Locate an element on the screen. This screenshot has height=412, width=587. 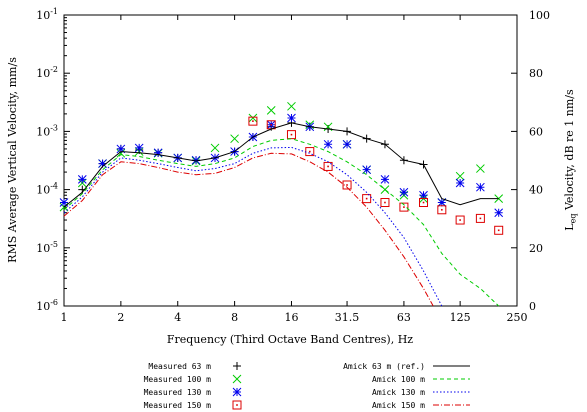
y-right-tick-label: 100 is located at coordinates (539, 15).